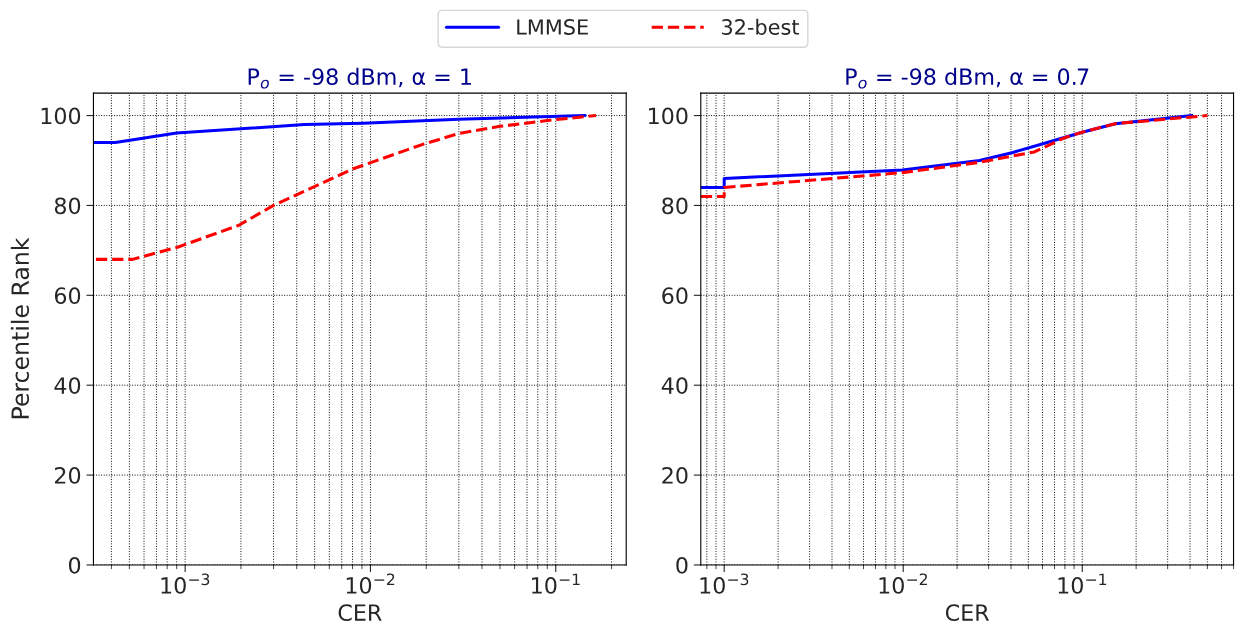 The width and height of the screenshot is (1246, 642). Describe the element at coordinates (359, 78) in the screenshot. I see `chart-title: P$_{o}$ = -98 dBm, α = 1` at that location.